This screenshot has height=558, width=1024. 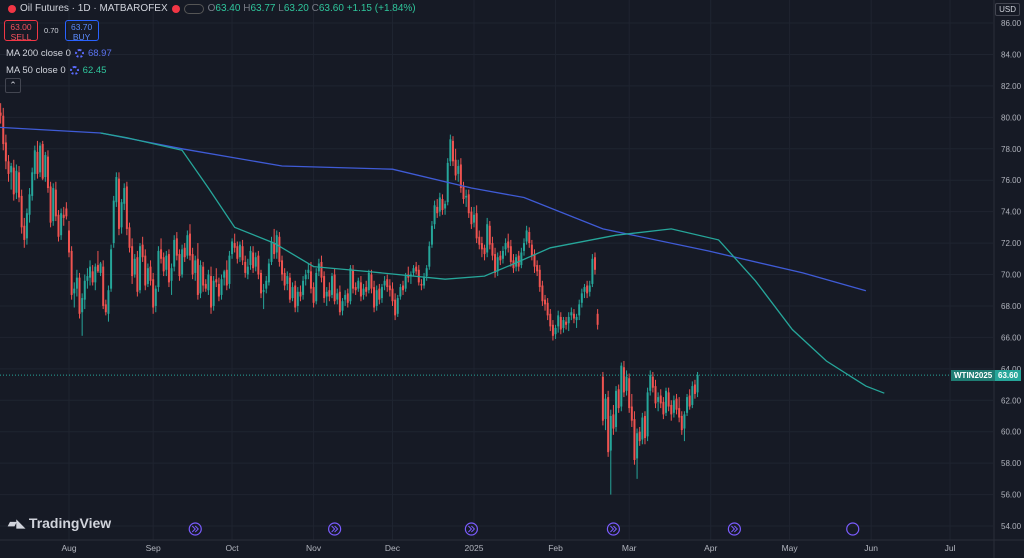 What do you see at coordinates (790, 548) in the screenshot?
I see `x-tick-label: May` at bounding box center [790, 548].